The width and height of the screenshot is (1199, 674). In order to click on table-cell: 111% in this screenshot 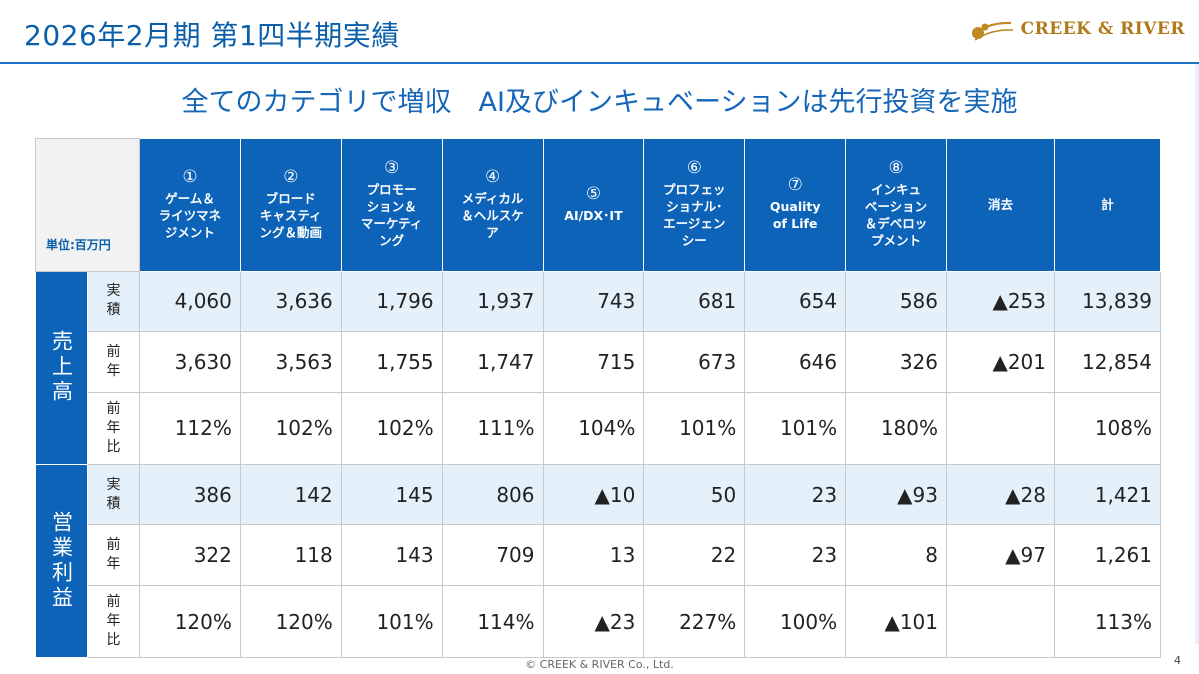, I will do `click(492, 428)`.